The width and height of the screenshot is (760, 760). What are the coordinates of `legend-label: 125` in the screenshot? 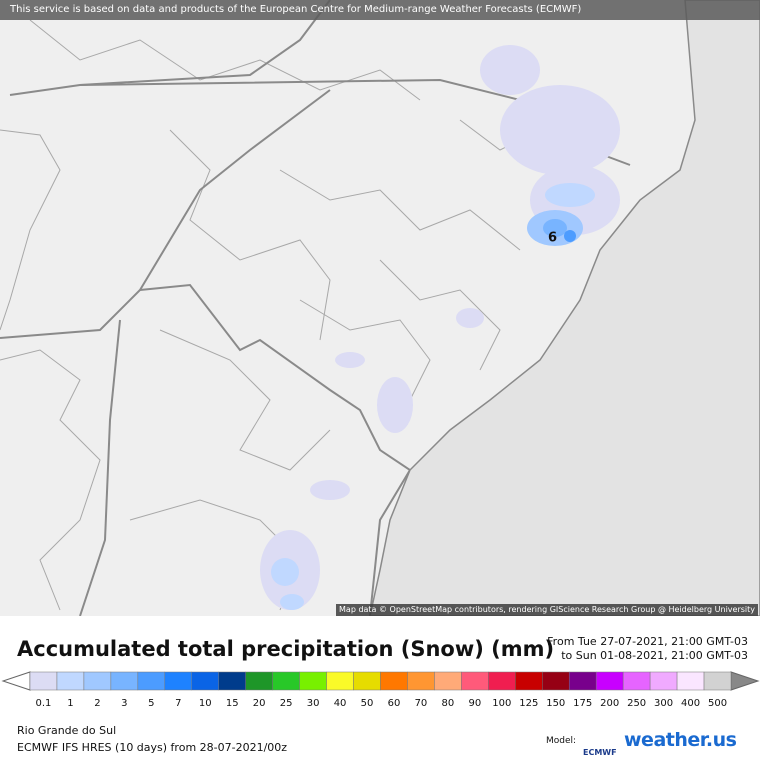 It's located at (528, 703).